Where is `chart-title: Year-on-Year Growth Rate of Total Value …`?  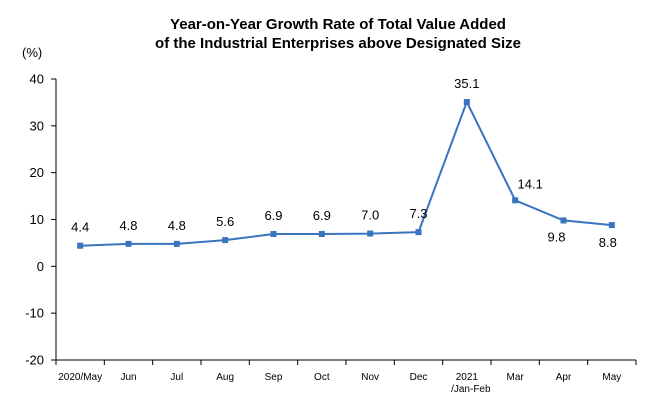 chart-title: Year-on-Year Growth Rate of Total Value … is located at coordinates (338, 34).